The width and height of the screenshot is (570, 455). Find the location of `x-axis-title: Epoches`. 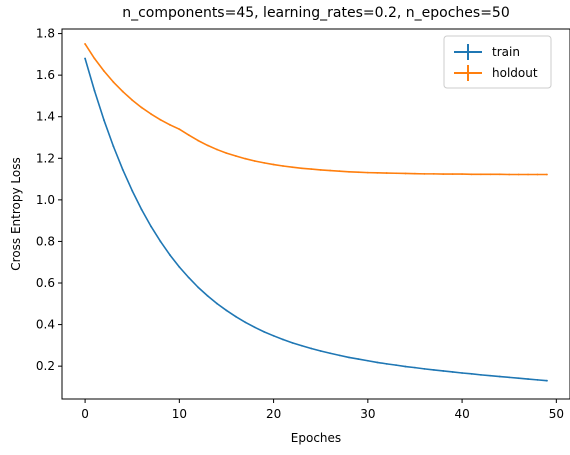

x-axis-title: Epoches is located at coordinates (316, 438).